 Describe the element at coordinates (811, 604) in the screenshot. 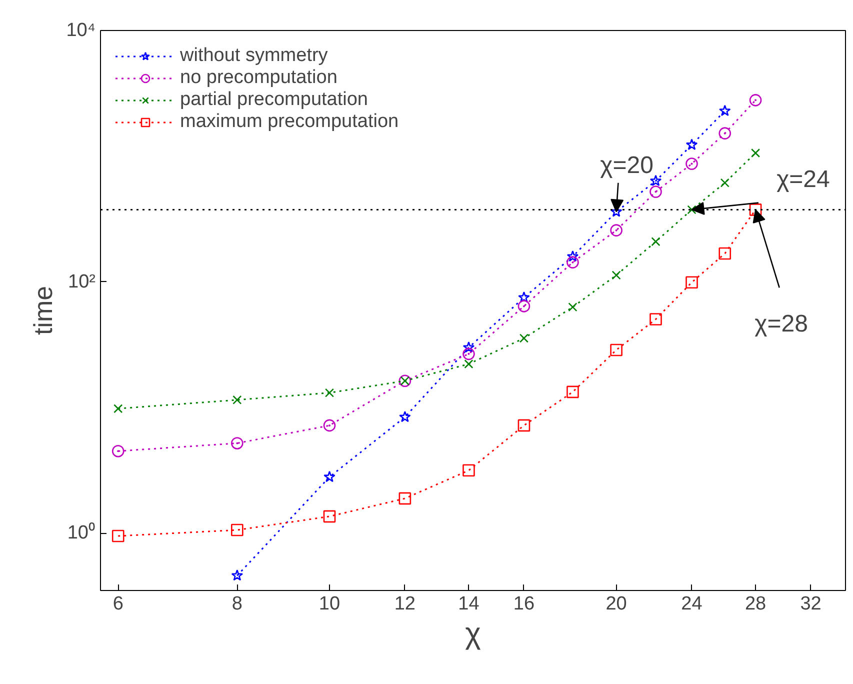

I see `x-tick-label: 32` at that location.